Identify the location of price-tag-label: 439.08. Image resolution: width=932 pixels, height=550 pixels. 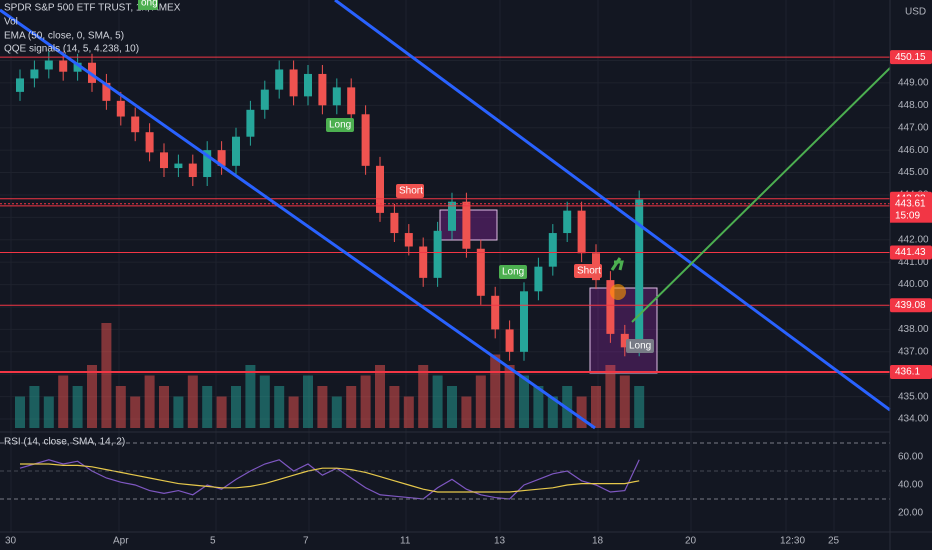
(910, 305).